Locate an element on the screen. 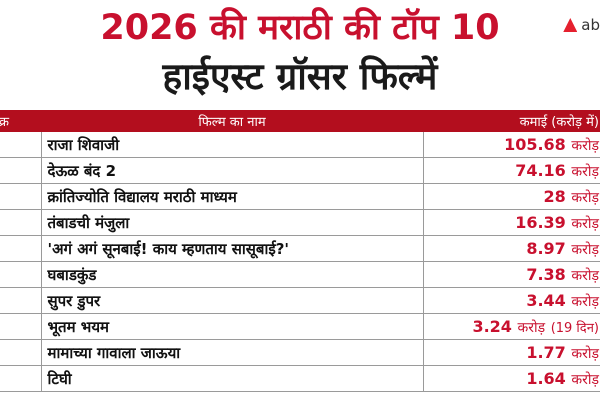  film-name-cell: मामाच्या गावाला जाऊया is located at coordinates (232, 352).